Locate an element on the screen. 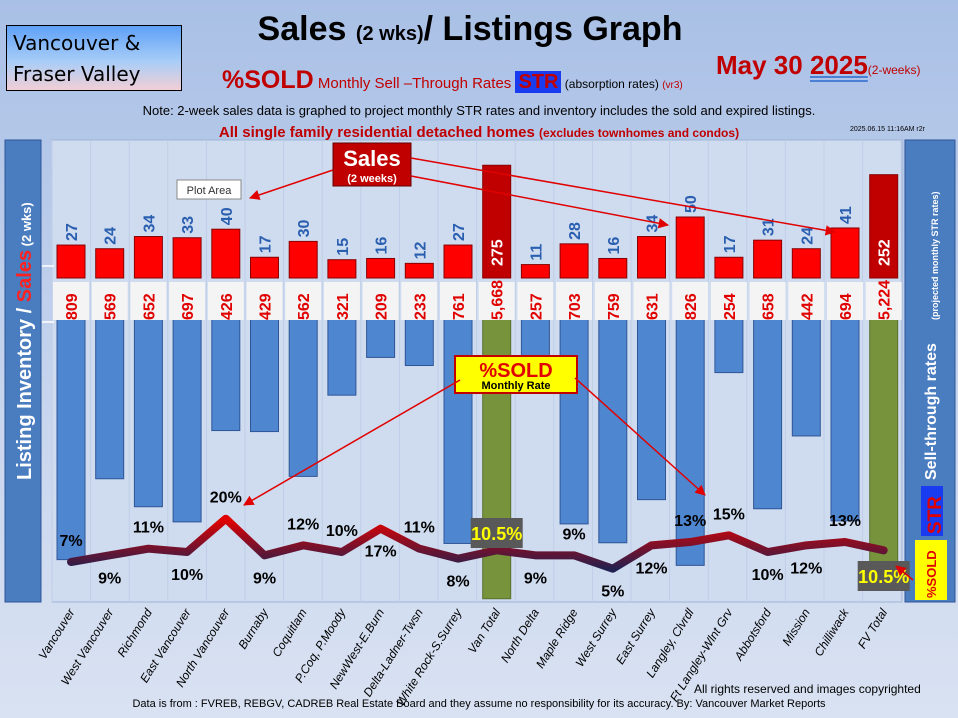  x-tick-label: Coquitlam is located at coordinates (289, 632).